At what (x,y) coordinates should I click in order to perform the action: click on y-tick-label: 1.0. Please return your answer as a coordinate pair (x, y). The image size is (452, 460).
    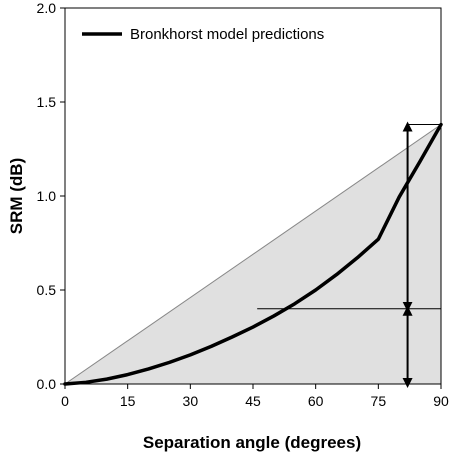
    Looking at the image, I should click on (47, 196).